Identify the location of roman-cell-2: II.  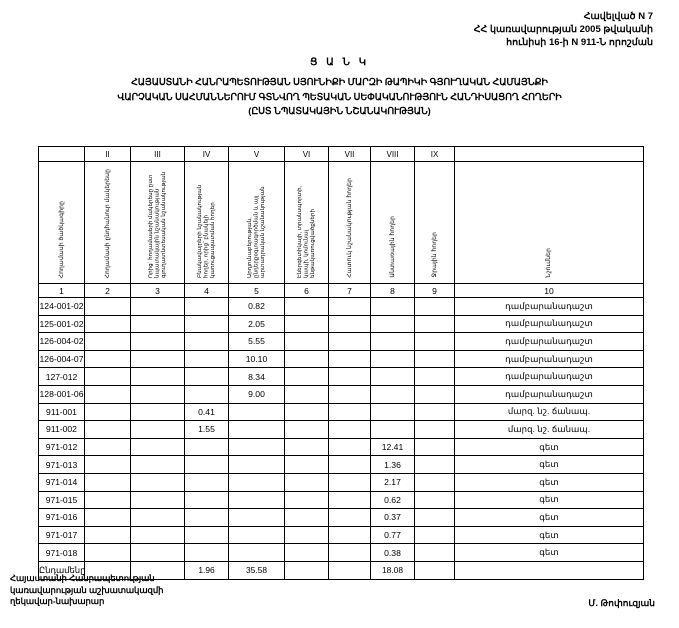
(107, 154).